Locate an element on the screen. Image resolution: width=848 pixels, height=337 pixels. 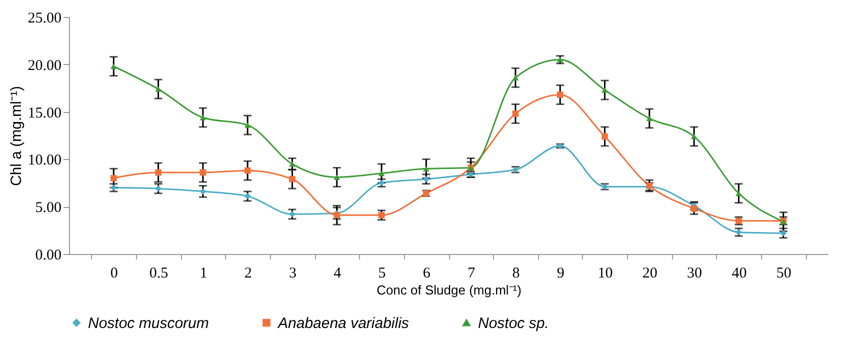
x-tick-label: 50 is located at coordinates (784, 274).